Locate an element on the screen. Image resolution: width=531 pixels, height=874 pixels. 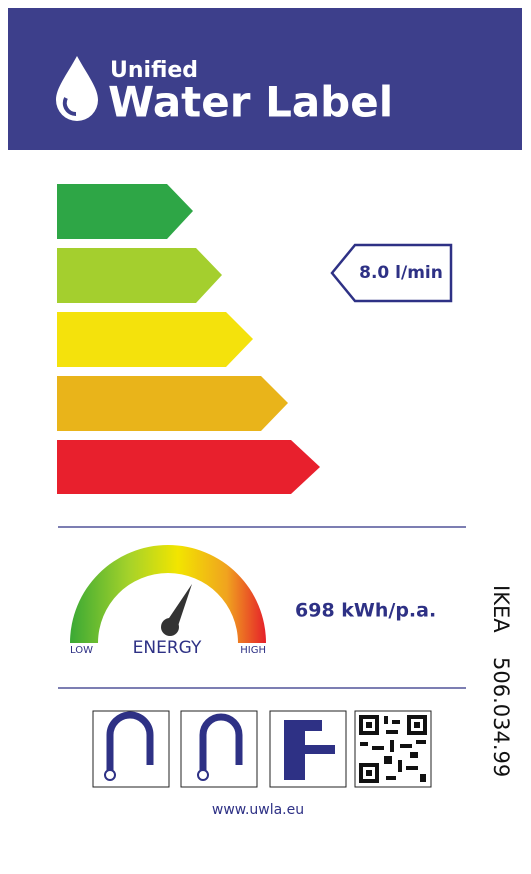
mixer-icon is located at coordinates (309, 750).